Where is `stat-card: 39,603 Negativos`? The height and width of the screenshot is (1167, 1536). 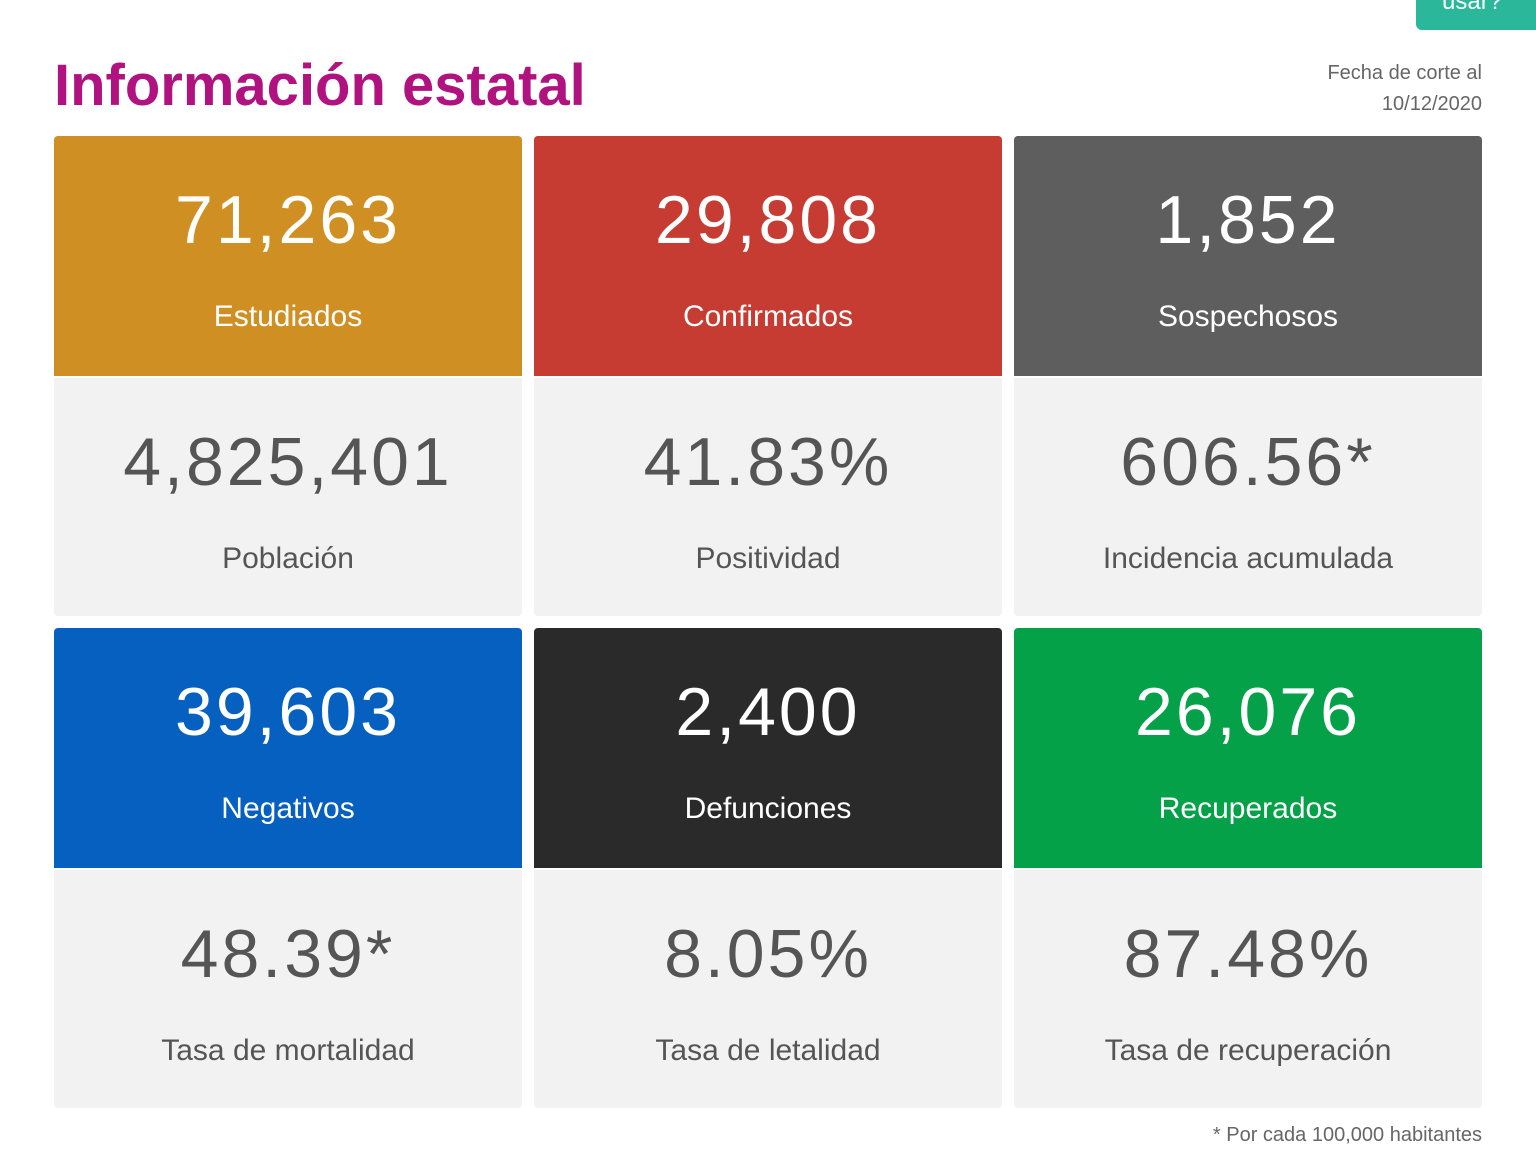 stat-card: 39,603 Negativos is located at coordinates (288, 748).